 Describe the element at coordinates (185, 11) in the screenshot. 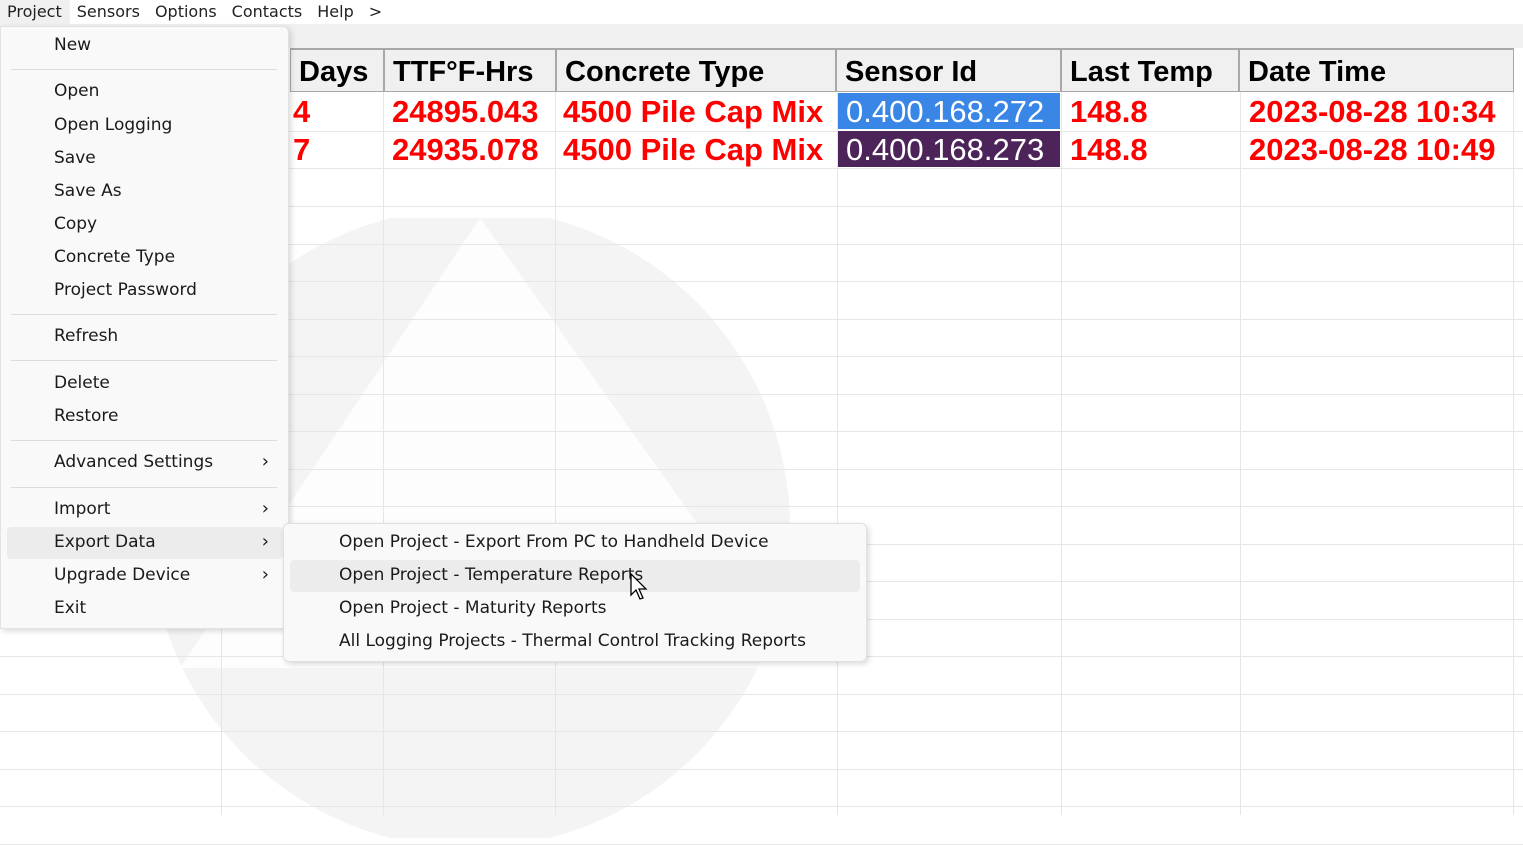

I see `menu-options: Options` at that location.